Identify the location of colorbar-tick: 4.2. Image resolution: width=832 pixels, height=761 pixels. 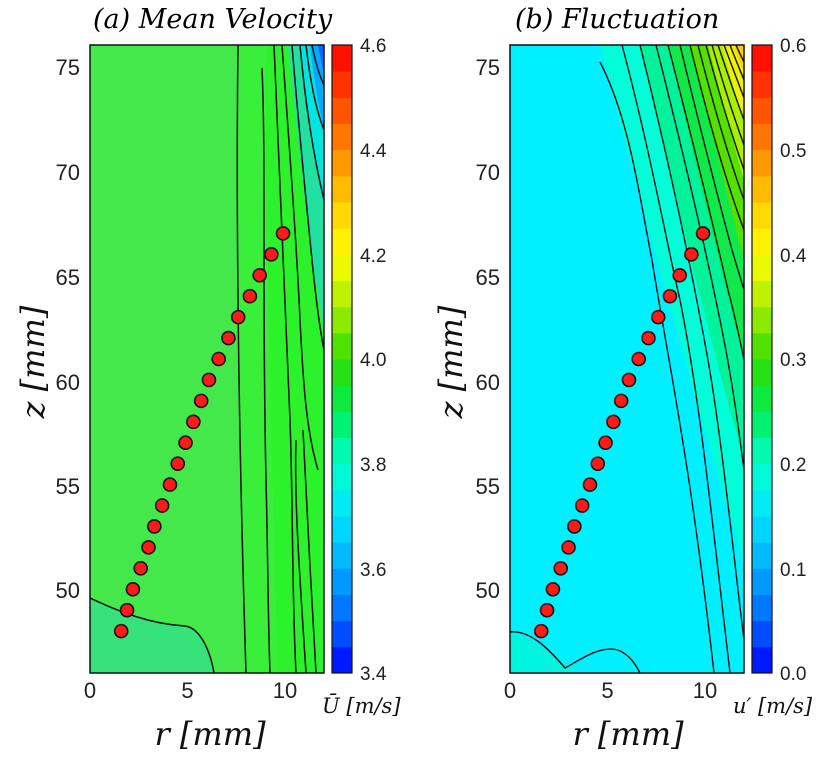
(373, 256).